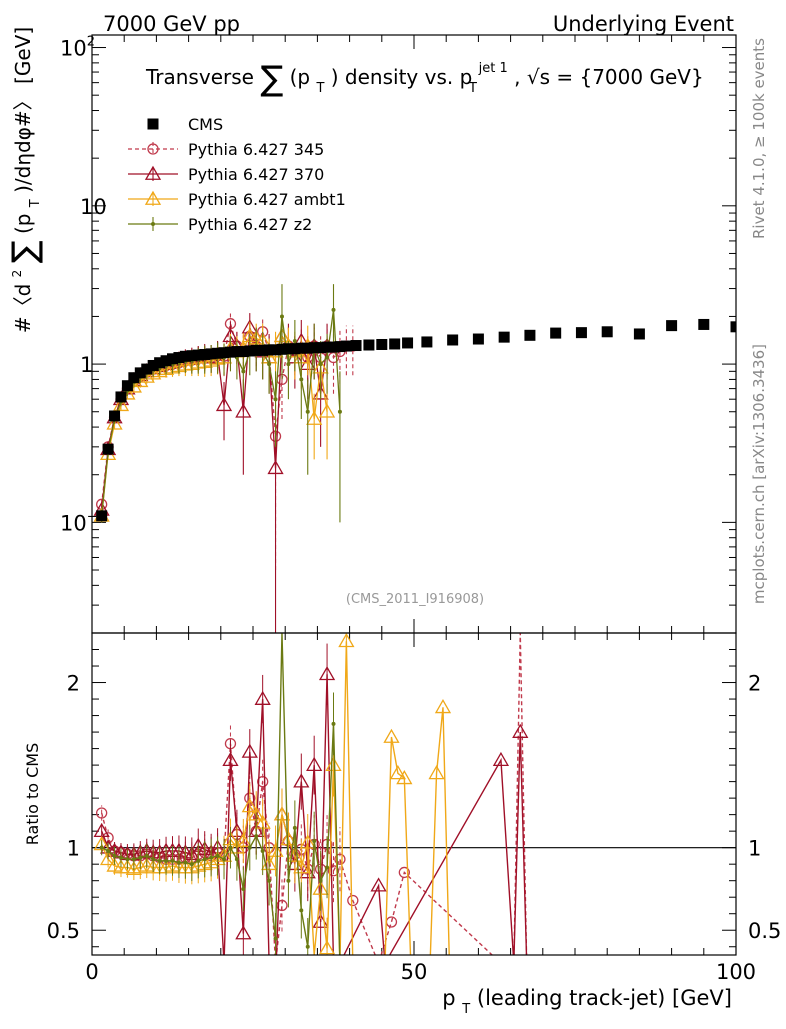 Image resolution: width=786 pixels, height=1029 pixels. I want to click on x-tick-label: 50, so click(414, 972).